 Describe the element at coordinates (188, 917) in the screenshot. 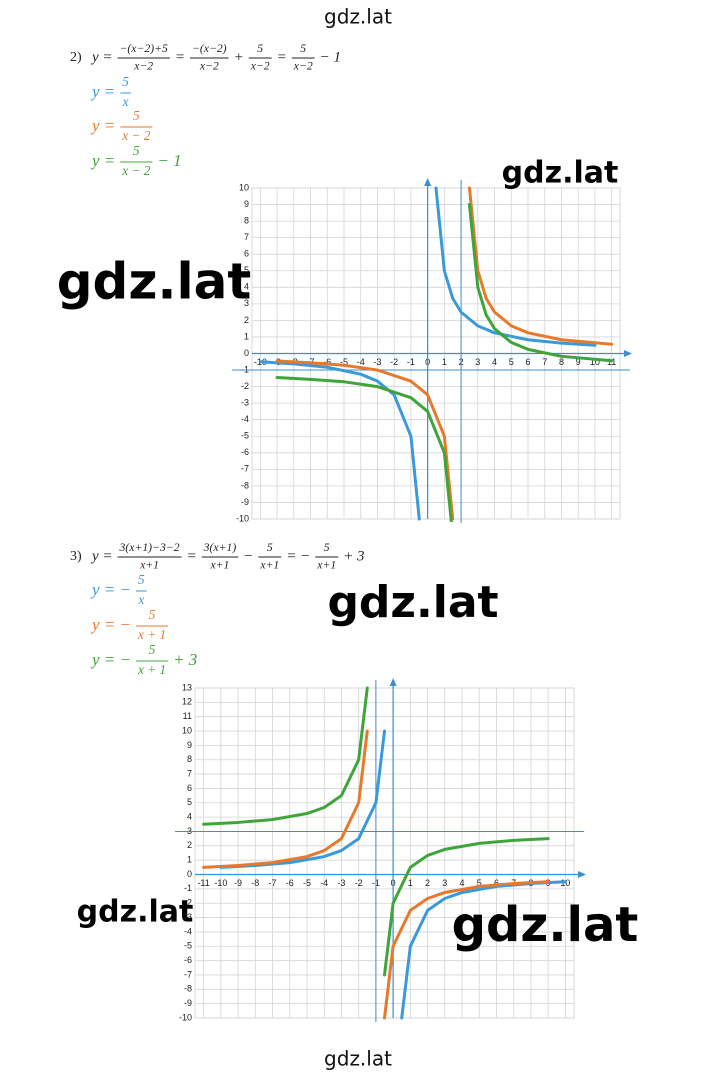

I see `y-tick-label: -3` at that location.